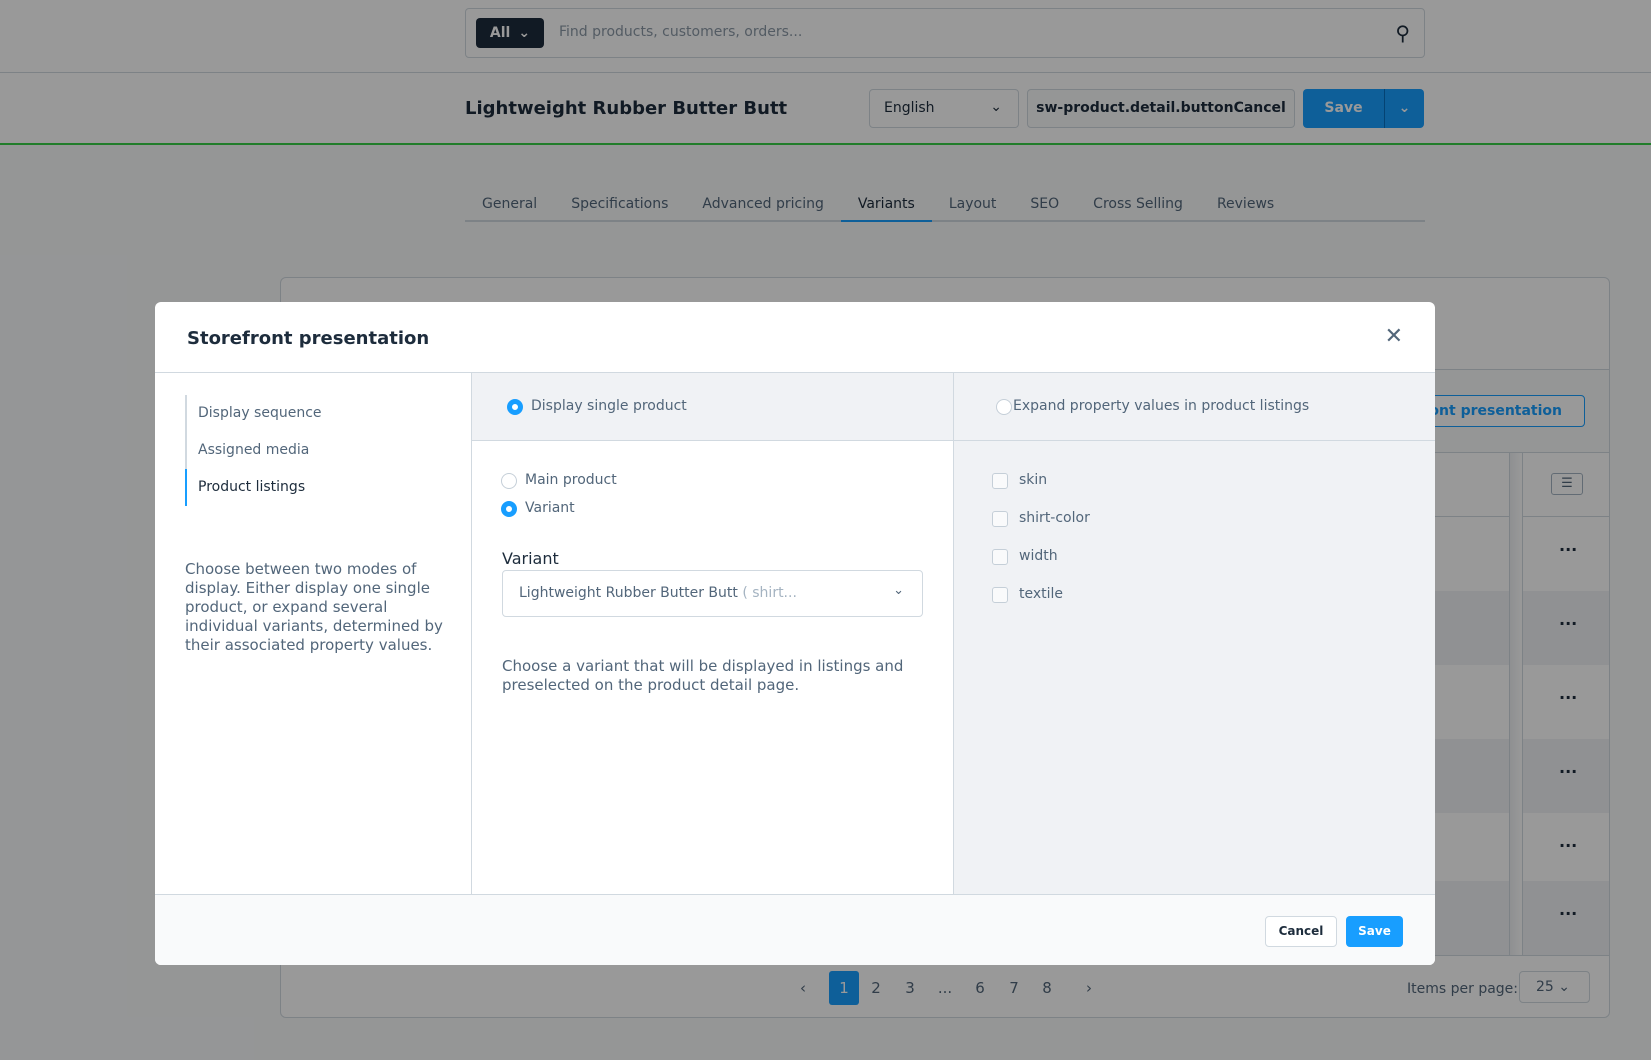  Describe the element at coordinates (1463, 989) in the screenshot. I see `items-per-page-label: Items per page:` at that location.